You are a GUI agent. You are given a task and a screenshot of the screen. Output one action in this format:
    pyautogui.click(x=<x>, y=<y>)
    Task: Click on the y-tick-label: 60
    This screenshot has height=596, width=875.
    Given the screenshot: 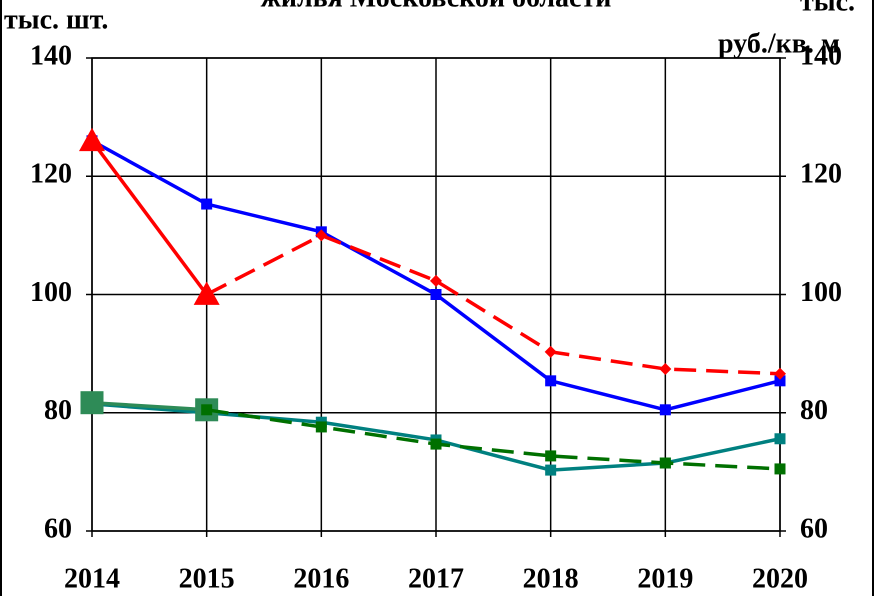 What is the action you would take?
    pyautogui.click(x=58, y=528)
    